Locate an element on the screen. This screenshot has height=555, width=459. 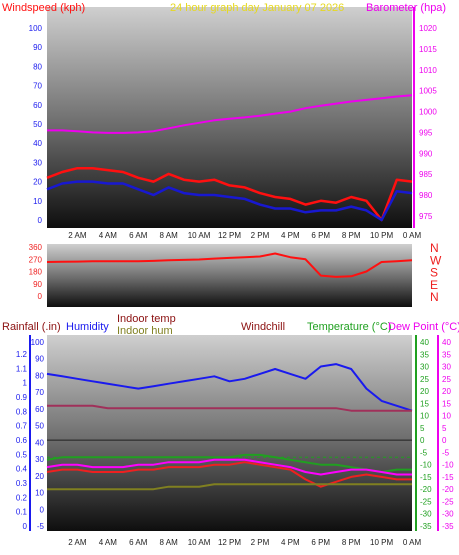
humidity-tick-label: 100 is located at coordinates (38, 342).